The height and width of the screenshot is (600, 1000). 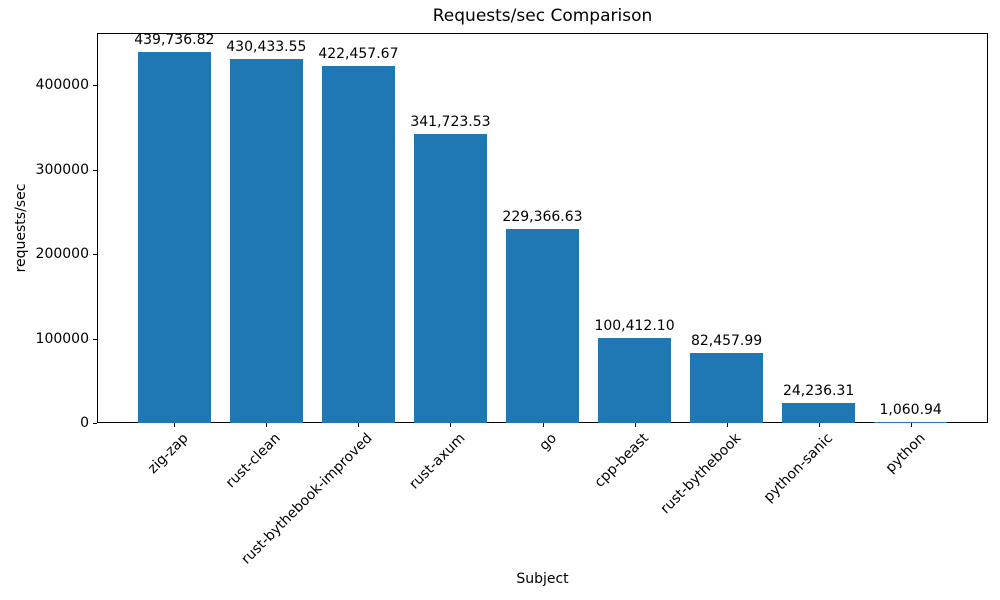 I want to click on bar-rust-bythebook-improved, so click(x=358, y=244).